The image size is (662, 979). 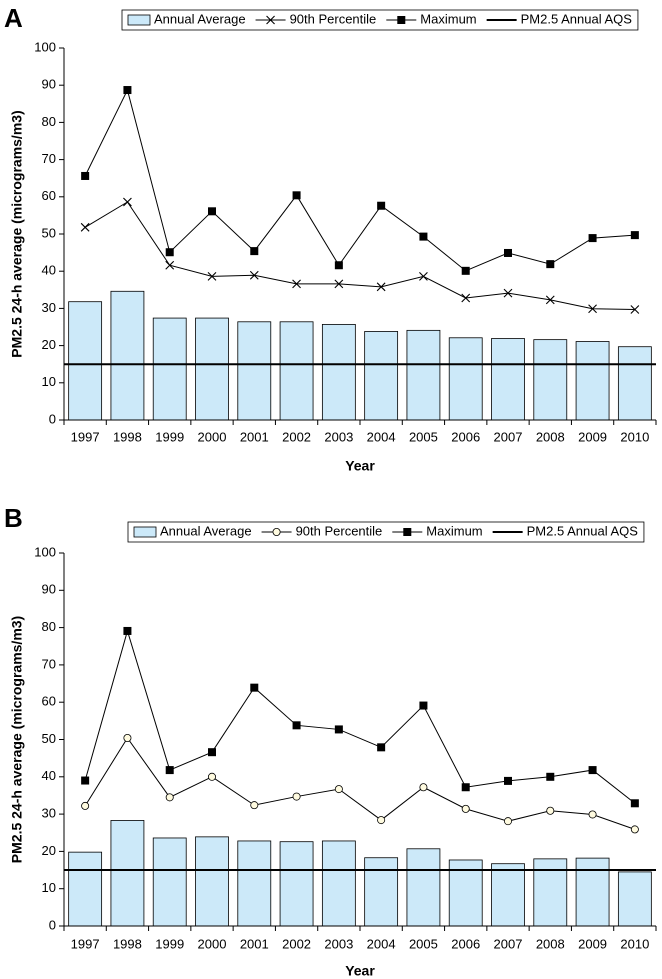 What do you see at coordinates (550, 436) in the screenshot?
I see `x-tick-label: 2008` at bounding box center [550, 436].